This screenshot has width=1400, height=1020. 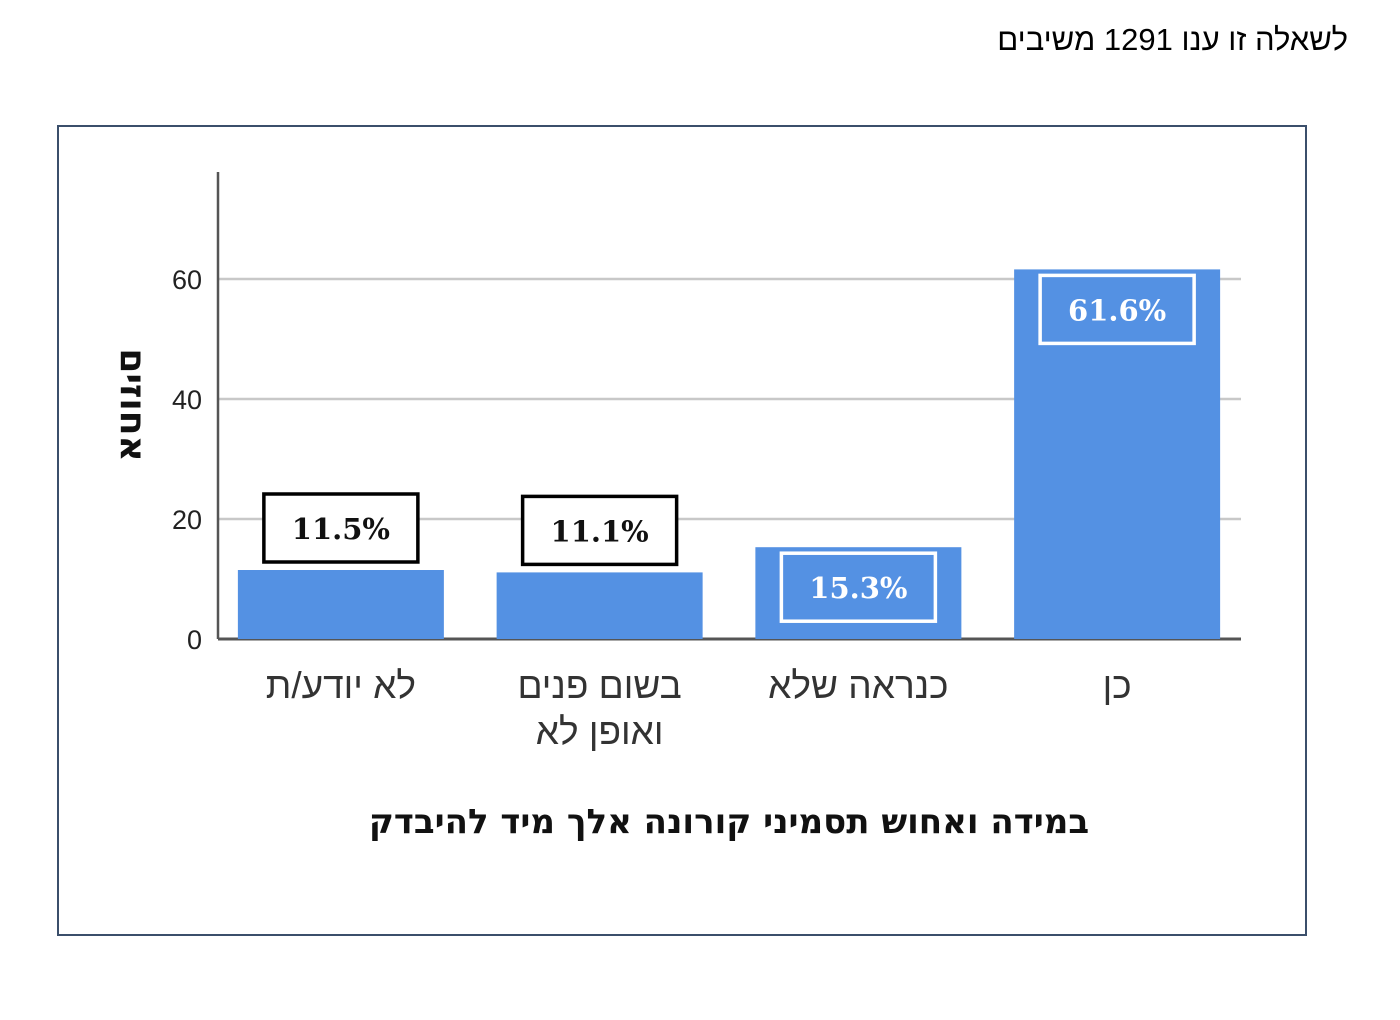 What do you see at coordinates (599, 685) in the screenshot?
I see `x-tick-label: בשום פנים` at bounding box center [599, 685].